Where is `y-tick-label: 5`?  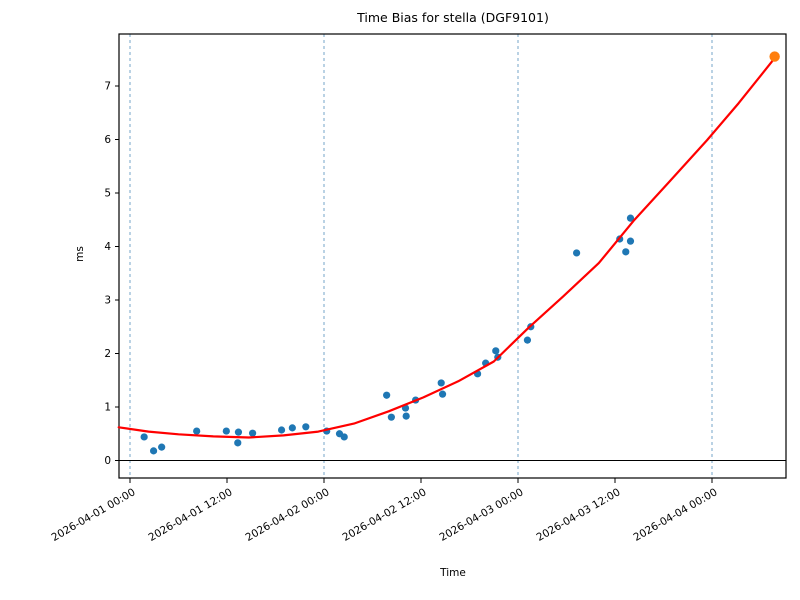
y-tick-label: 5 is located at coordinates (107, 194).